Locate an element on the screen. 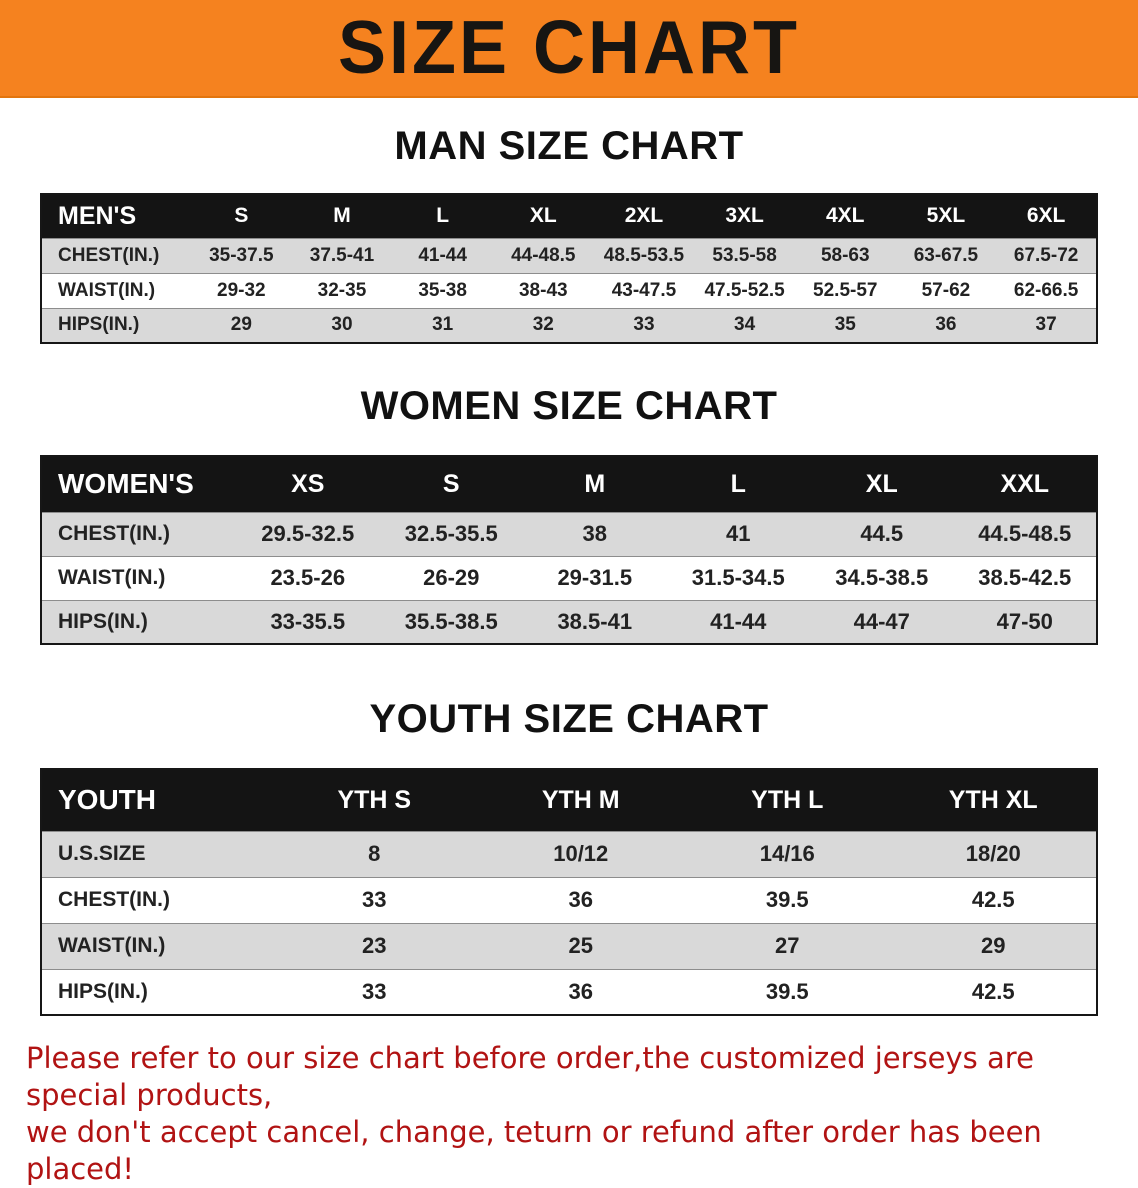 The height and width of the screenshot is (1188, 1138). cell-value: 44.5-48.5 is located at coordinates (1025, 534).